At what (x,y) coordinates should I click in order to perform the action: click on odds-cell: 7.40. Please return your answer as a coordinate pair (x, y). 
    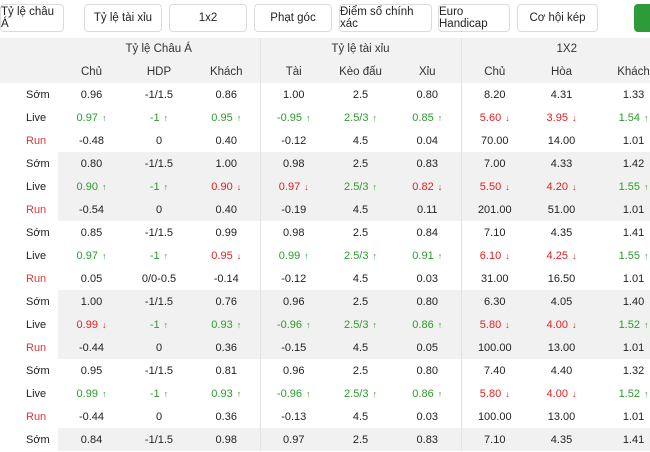
    Looking at the image, I should click on (494, 370).